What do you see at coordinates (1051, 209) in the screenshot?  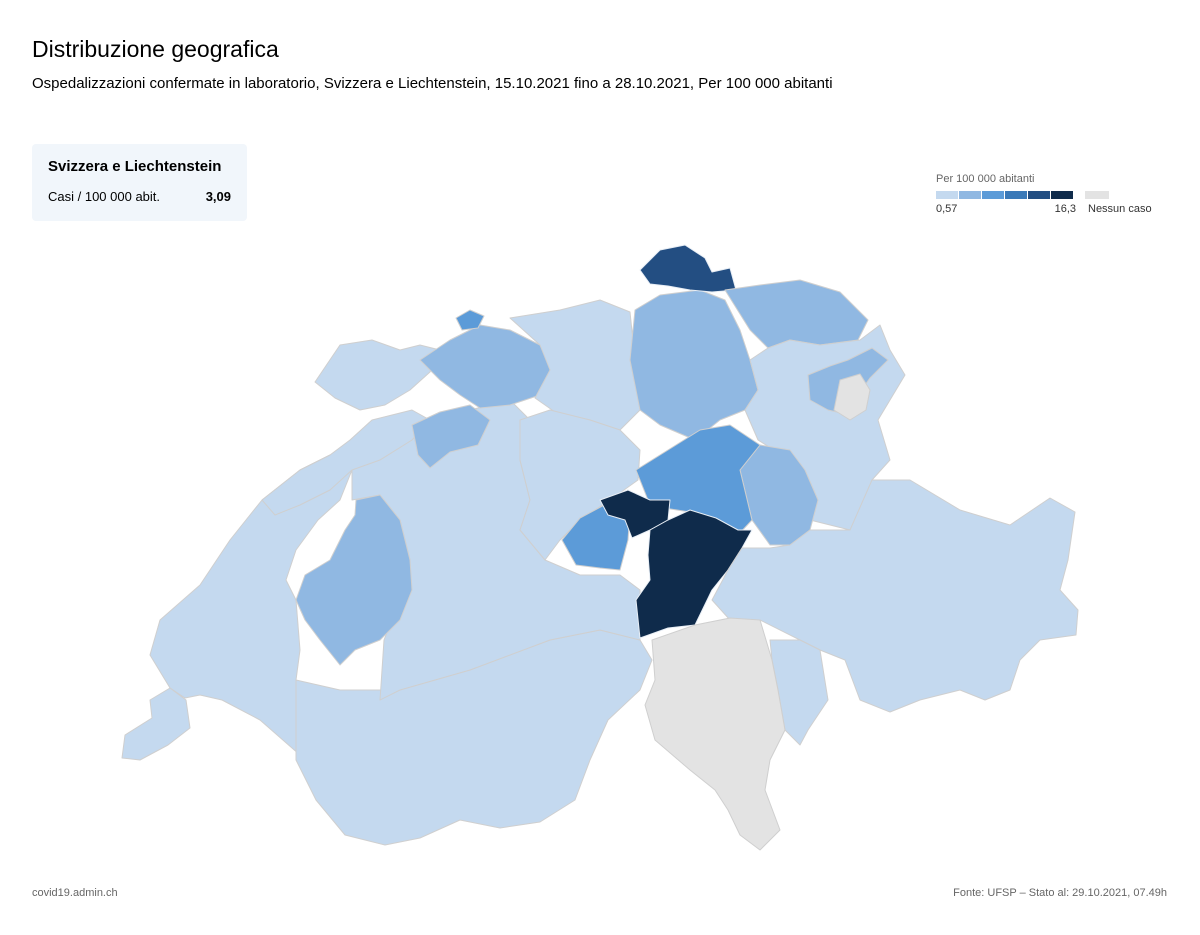 I see `legend-labels: 0,57 16,3 Nessun caso` at bounding box center [1051, 209].